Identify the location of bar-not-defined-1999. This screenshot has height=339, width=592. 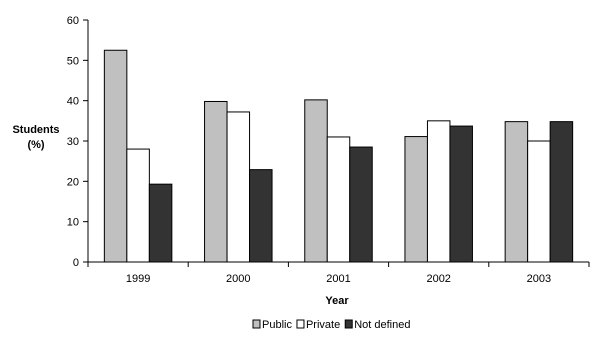
(160, 223).